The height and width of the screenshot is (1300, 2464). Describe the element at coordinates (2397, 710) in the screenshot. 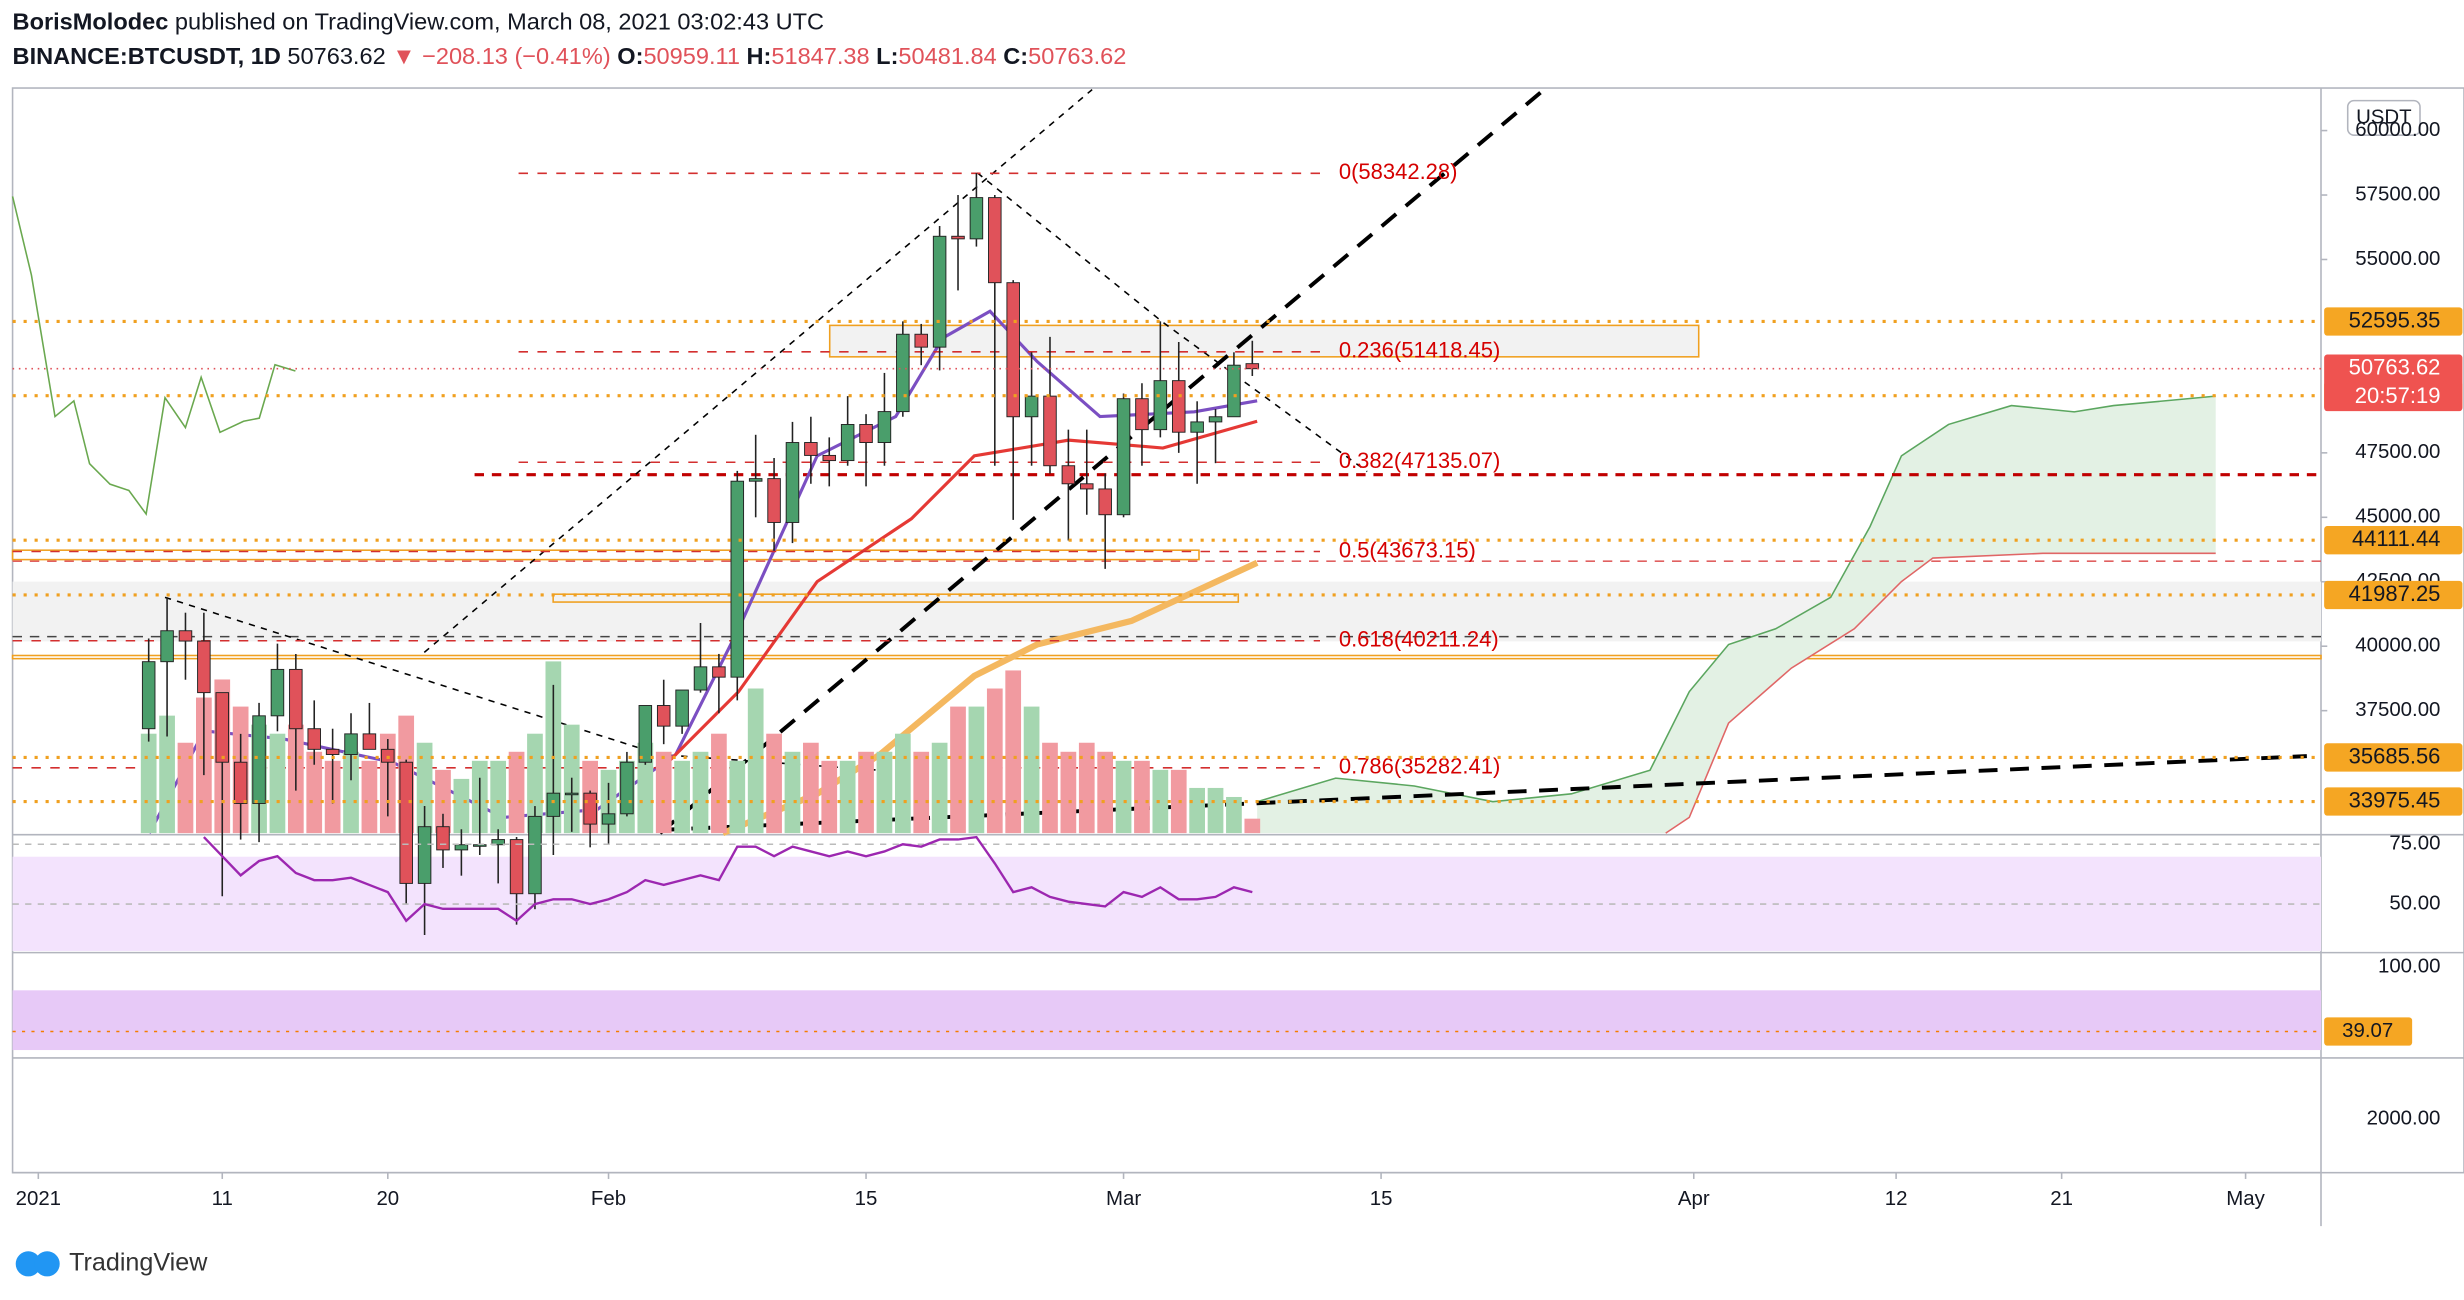

I see `y-tick-label: 37500.00` at that location.